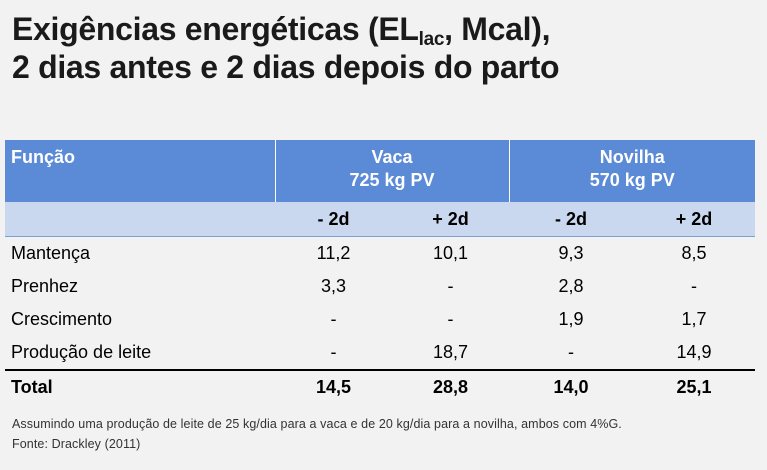 The height and width of the screenshot is (470, 767). I want to click on row-label: Prenhez, so click(45, 286).